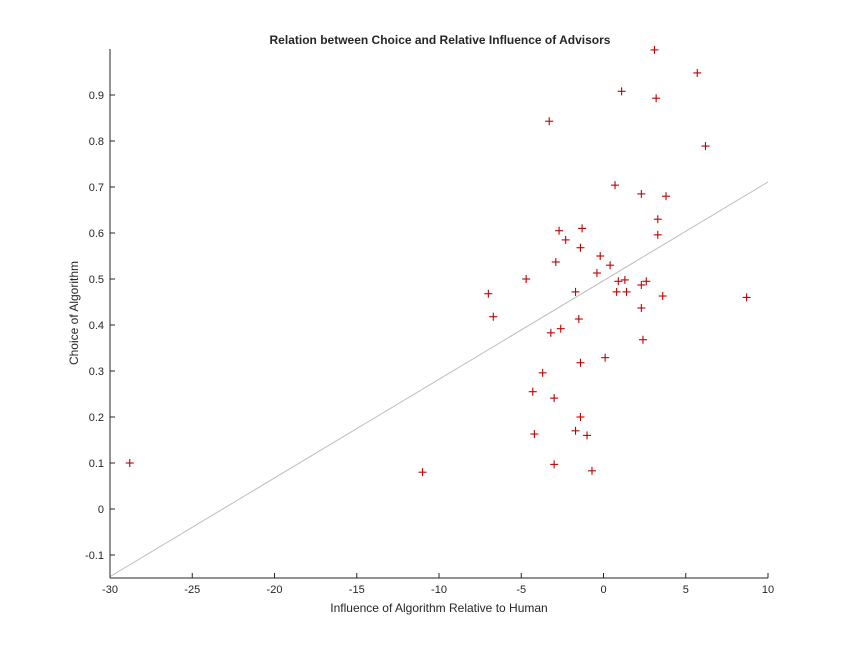 The height and width of the screenshot is (651, 849). Describe the element at coordinates (521, 590) in the screenshot. I see `x-tick-label: -5` at that location.